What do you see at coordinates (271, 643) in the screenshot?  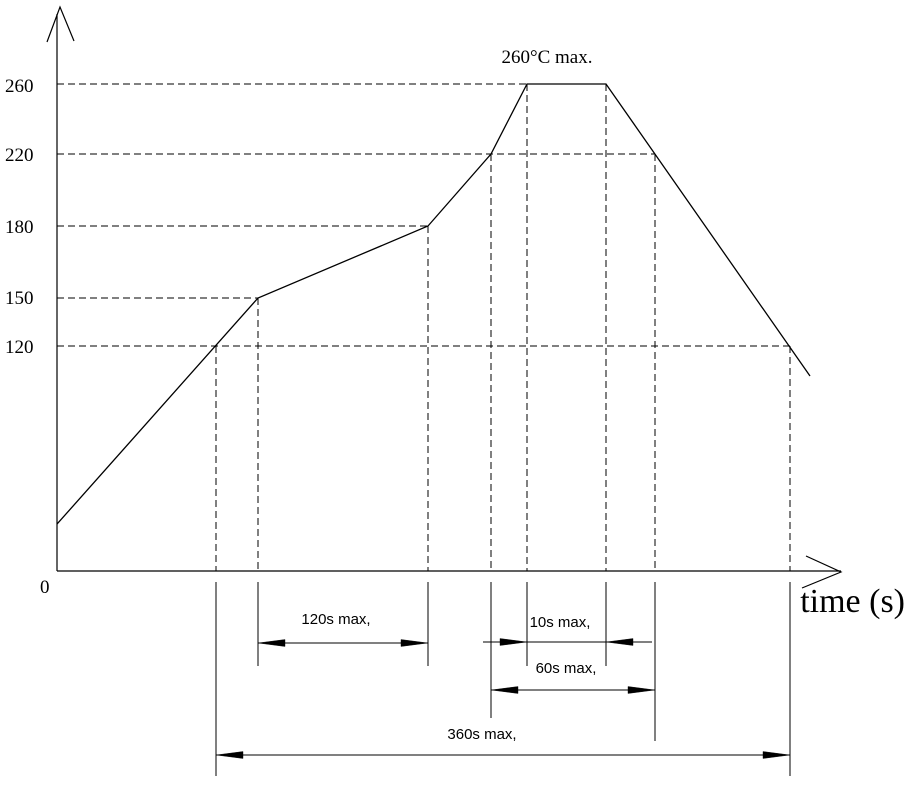 I see `dimension-120s-arrow-left` at bounding box center [271, 643].